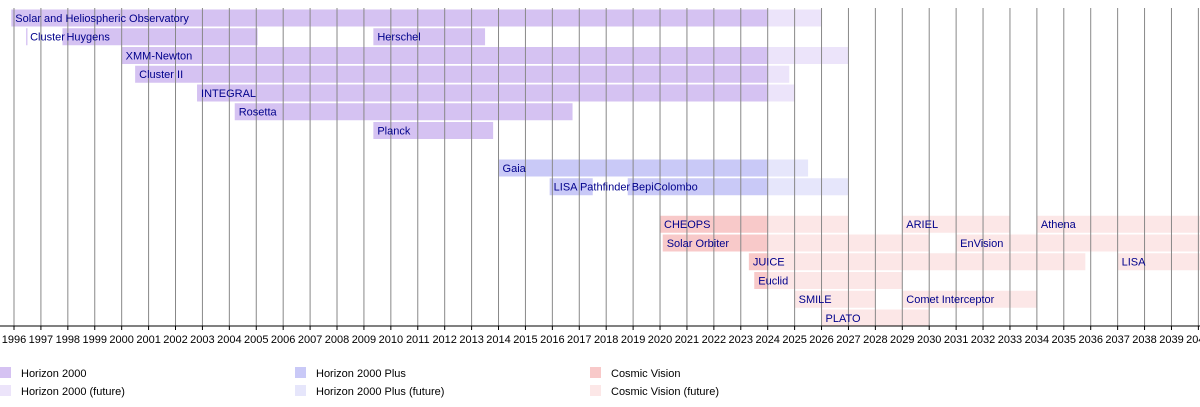 The width and height of the screenshot is (1200, 407). What do you see at coordinates (1193, 340) in the screenshot?
I see `x-tick-label: 2040` at bounding box center [1193, 340].